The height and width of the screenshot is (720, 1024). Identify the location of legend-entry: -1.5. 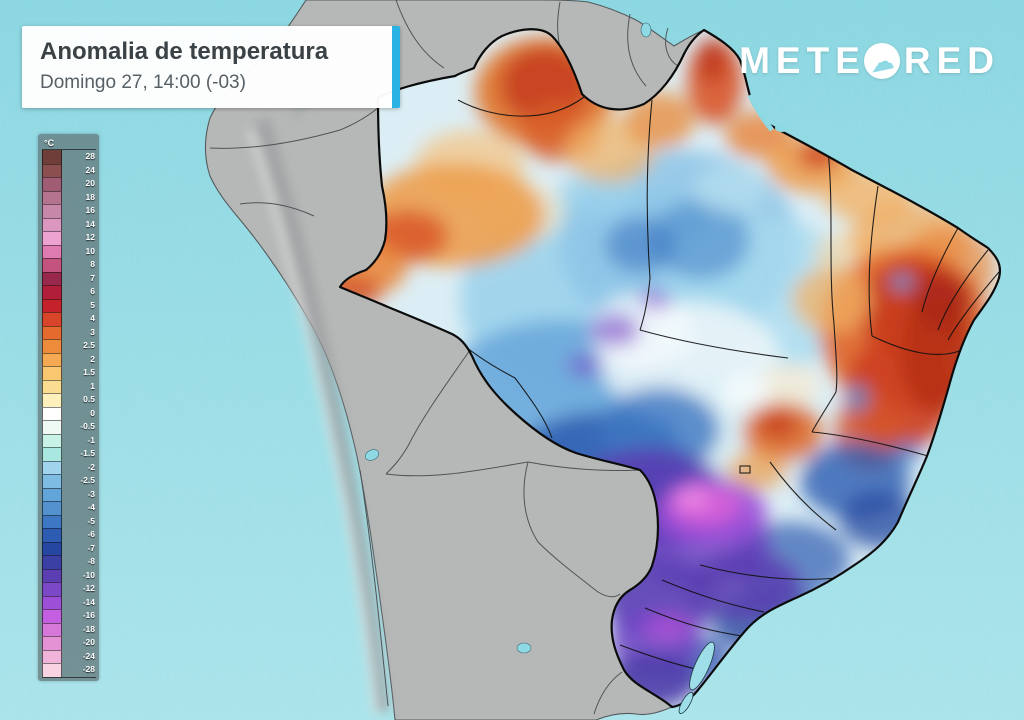
(69, 454).